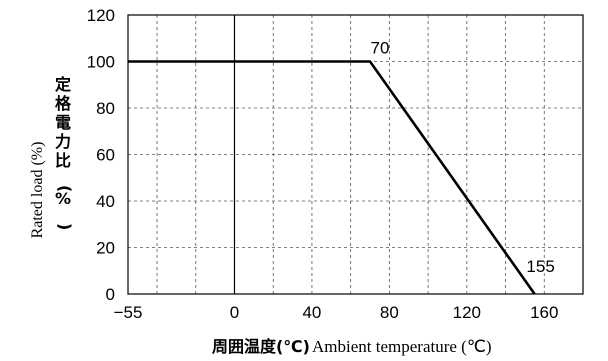 The height and width of the screenshot is (361, 608). I want to click on y-axis-label-japanese-char: 力, so click(63, 141).